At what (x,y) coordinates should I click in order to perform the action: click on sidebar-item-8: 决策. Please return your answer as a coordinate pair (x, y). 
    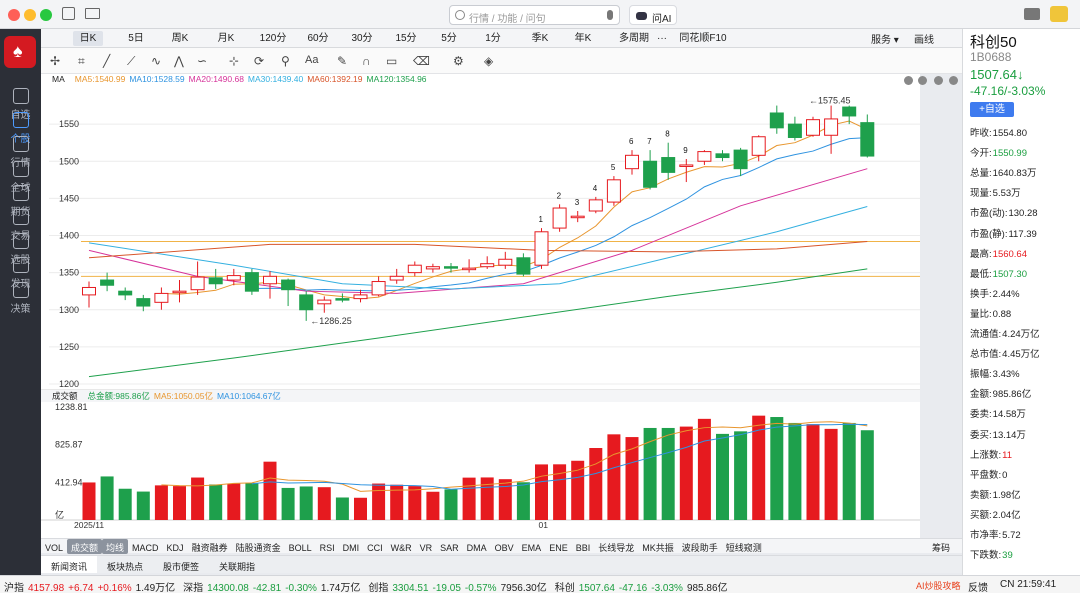
    Looking at the image, I should click on (20, 298).